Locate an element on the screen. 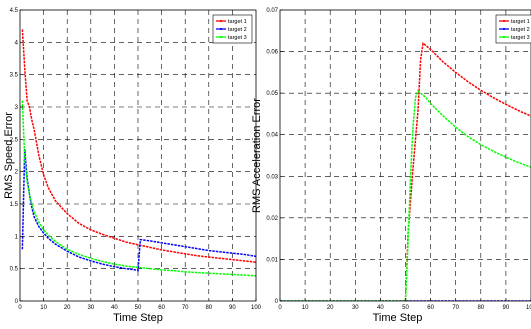 This screenshot has width=531, height=329. y-tick-label: 0.05 is located at coordinates (272, 94).